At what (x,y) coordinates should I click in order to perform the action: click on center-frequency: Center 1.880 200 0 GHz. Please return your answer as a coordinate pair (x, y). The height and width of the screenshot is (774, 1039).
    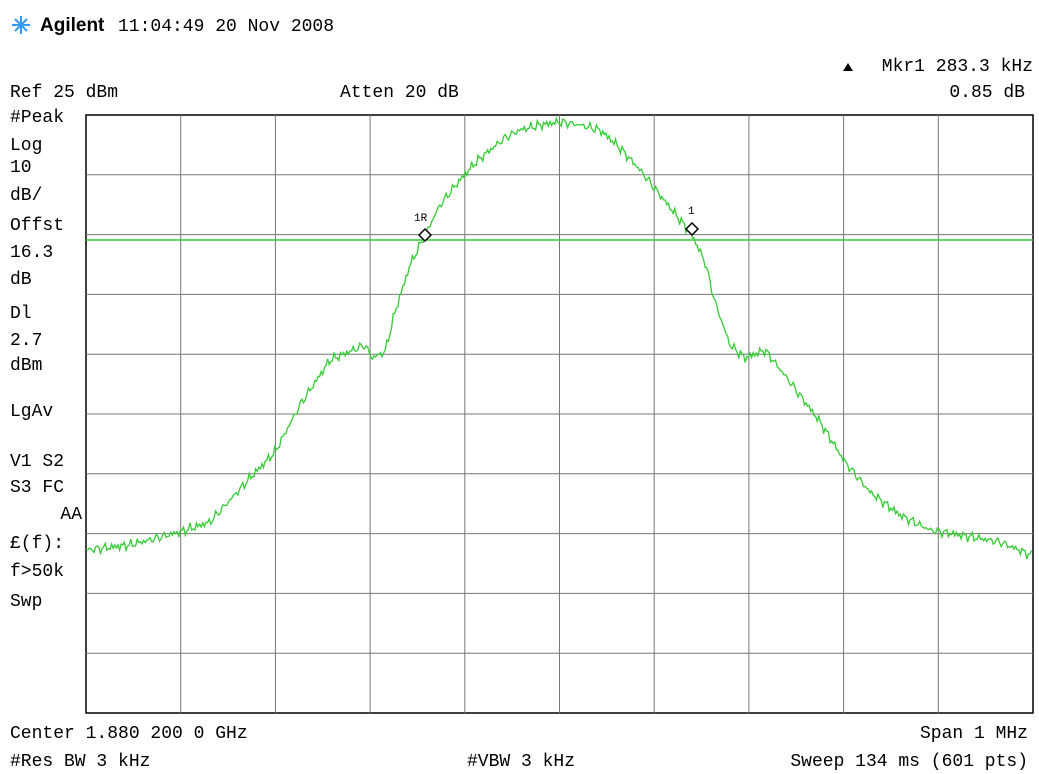
    Looking at the image, I should click on (129, 734).